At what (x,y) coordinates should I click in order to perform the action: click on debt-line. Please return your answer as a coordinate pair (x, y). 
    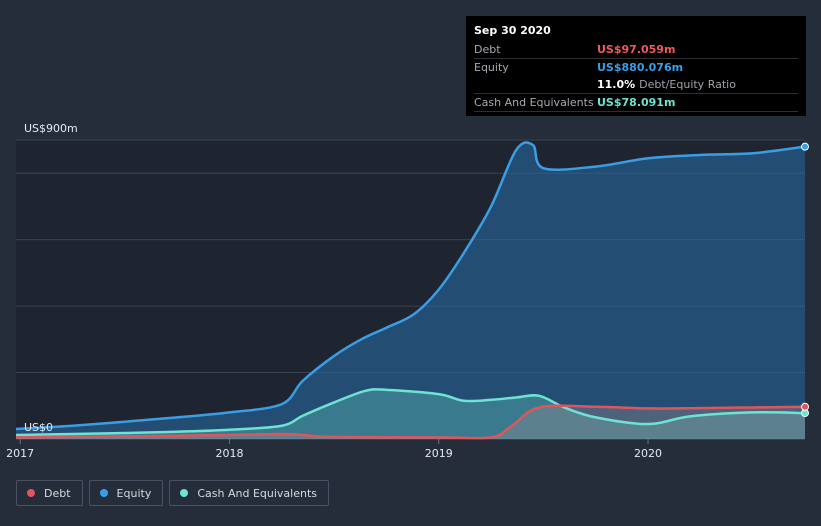
    Looking at the image, I should click on (410, 422).